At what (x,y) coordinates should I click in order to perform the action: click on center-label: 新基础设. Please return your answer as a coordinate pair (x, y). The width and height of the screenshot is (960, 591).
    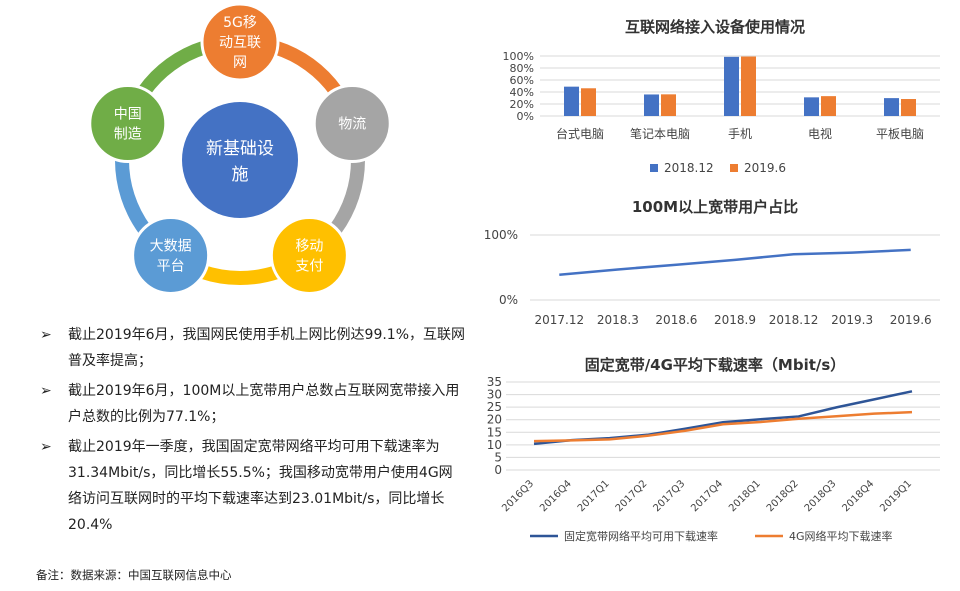
    Looking at the image, I should click on (240, 149).